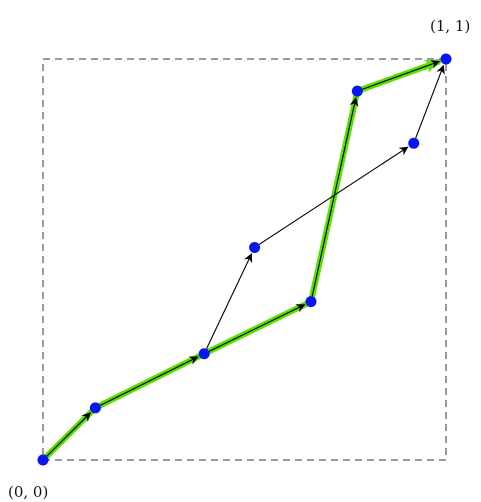 This screenshot has height=502, width=481. What do you see at coordinates (149, 381) in the screenshot?
I see `arrow-p1-to-p2` at bounding box center [149, 381].